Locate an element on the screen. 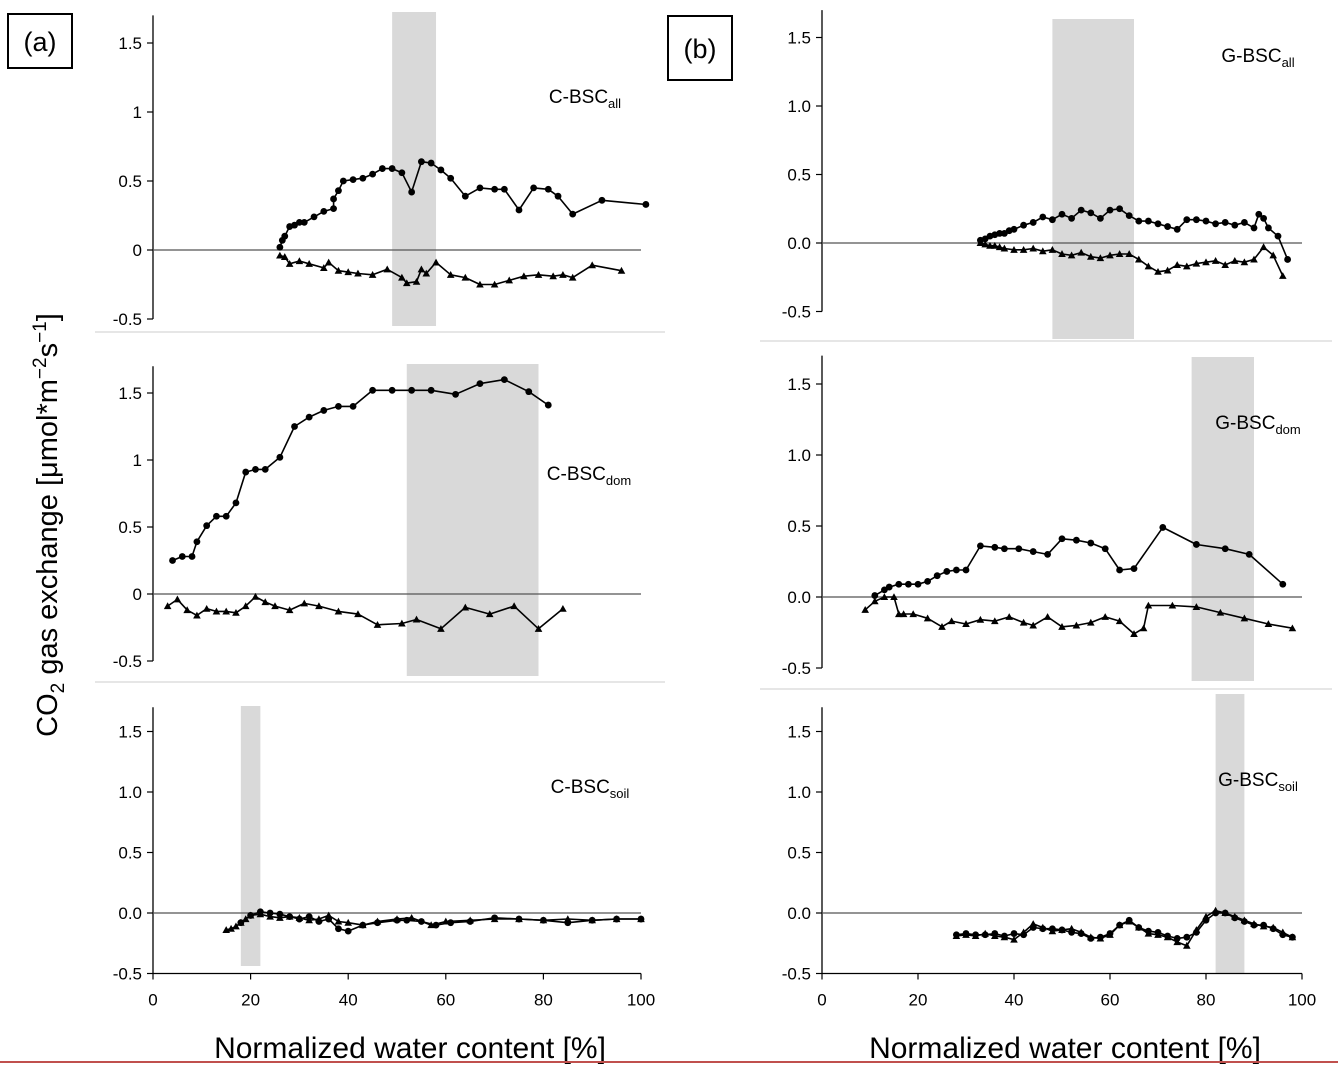 The height and width of the screenshot is (1066, 1338). x-tick-label: 20 is located at coordinates (918, 1000).